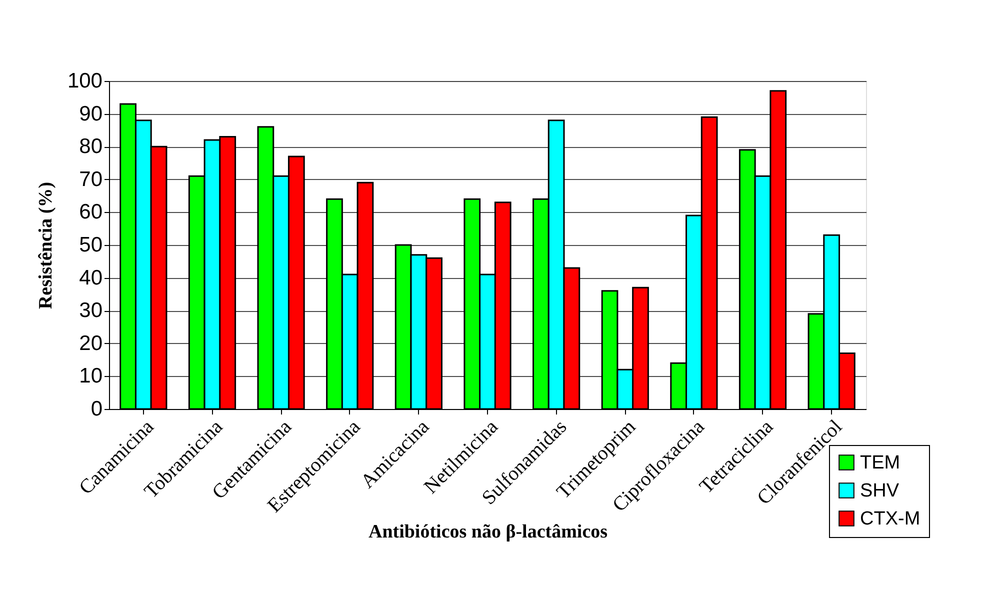 Image resolution: width=995 pixels, height=593 pixels. I want to click on y-tick-label: 0, so click(96, 409).